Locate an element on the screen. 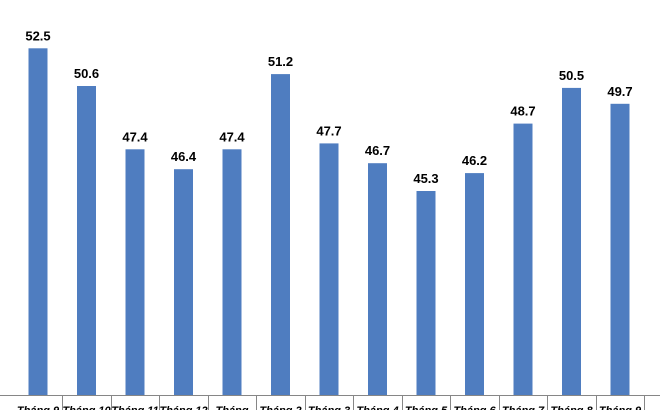  x-tick-label: Tháng 8 is located at coordinates (571, 407).